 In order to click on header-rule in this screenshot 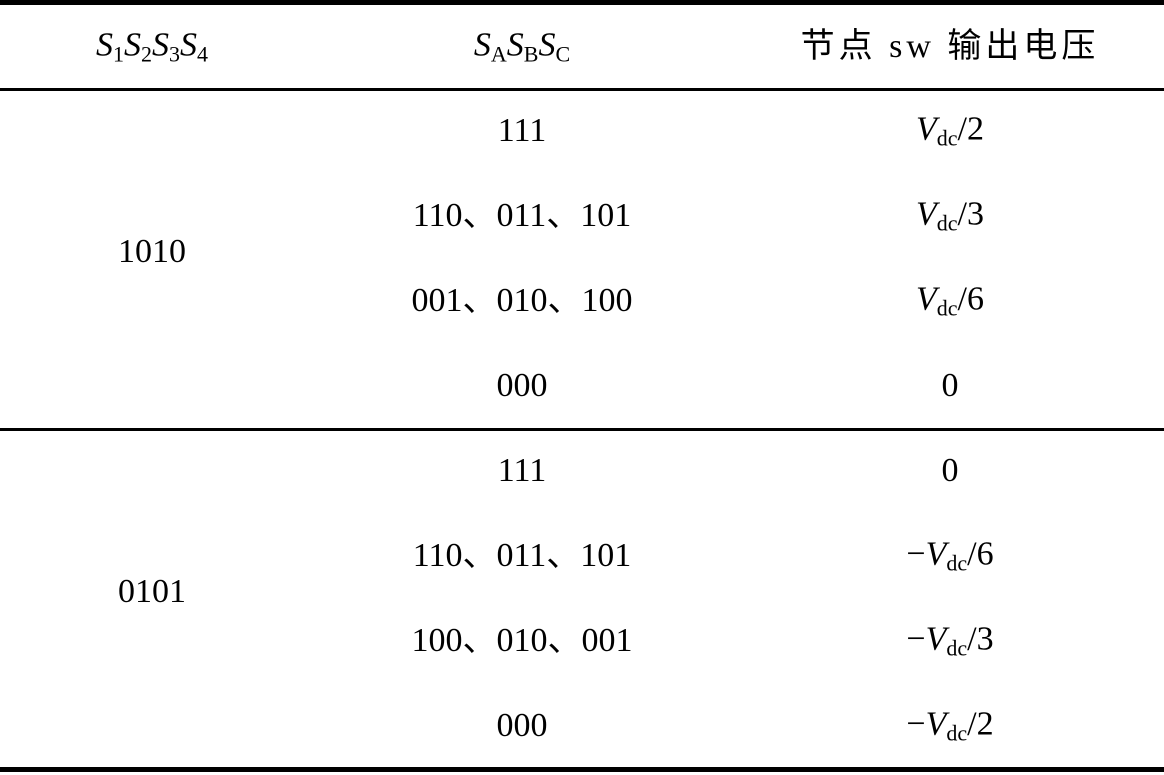, I will do `click(582, 89)`.